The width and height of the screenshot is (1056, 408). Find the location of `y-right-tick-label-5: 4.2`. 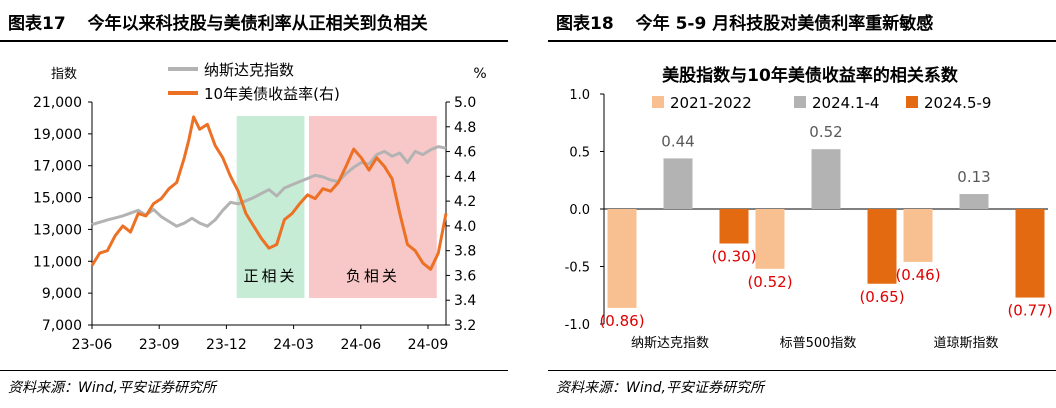

y-right-tick-label-5: 4.2 is located at coordinates (465, 202).